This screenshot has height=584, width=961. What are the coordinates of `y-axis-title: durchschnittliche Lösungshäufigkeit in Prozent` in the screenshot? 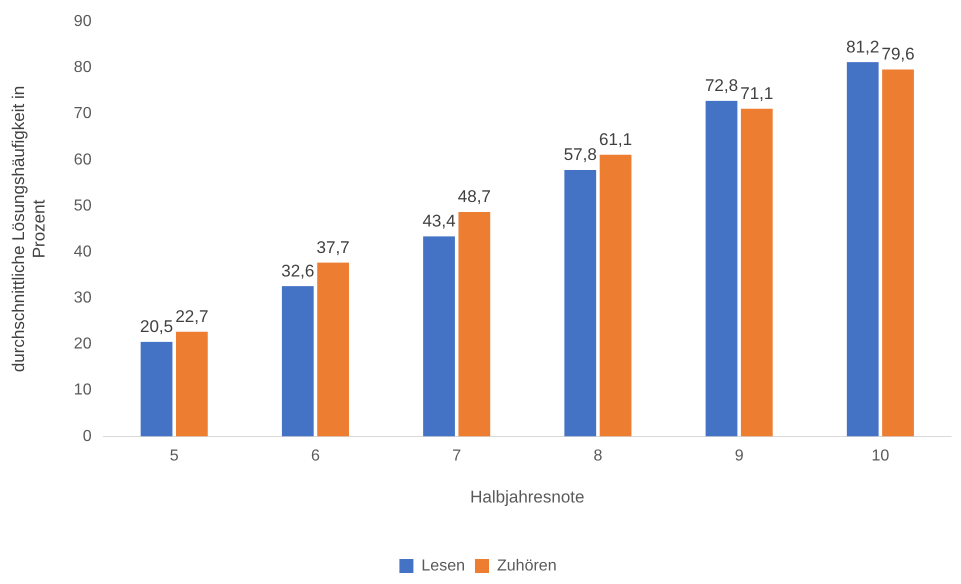 It's located at (28, 229).